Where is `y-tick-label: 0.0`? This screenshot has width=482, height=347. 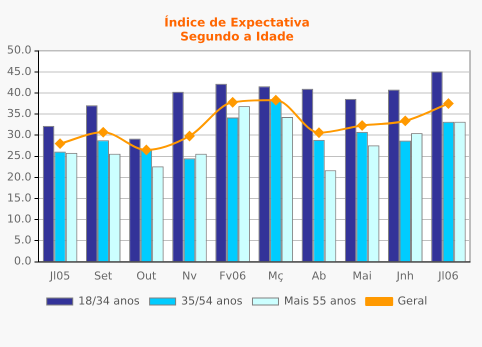 y-tick-label: 0.0 is located at coordinates (23, 261).